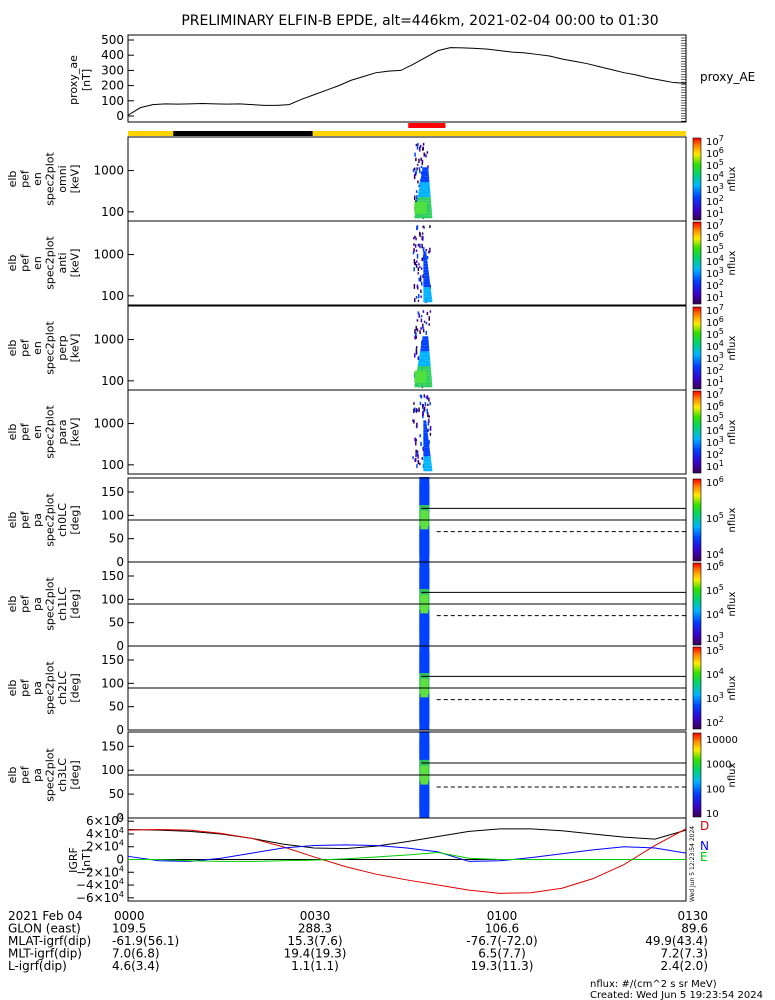 This screenshot has height=1000, width=775. What do you see at coordinates (704, 846) in the screenshot?
I see `igrf-legend-n: N` at bounding box center [704, 846].